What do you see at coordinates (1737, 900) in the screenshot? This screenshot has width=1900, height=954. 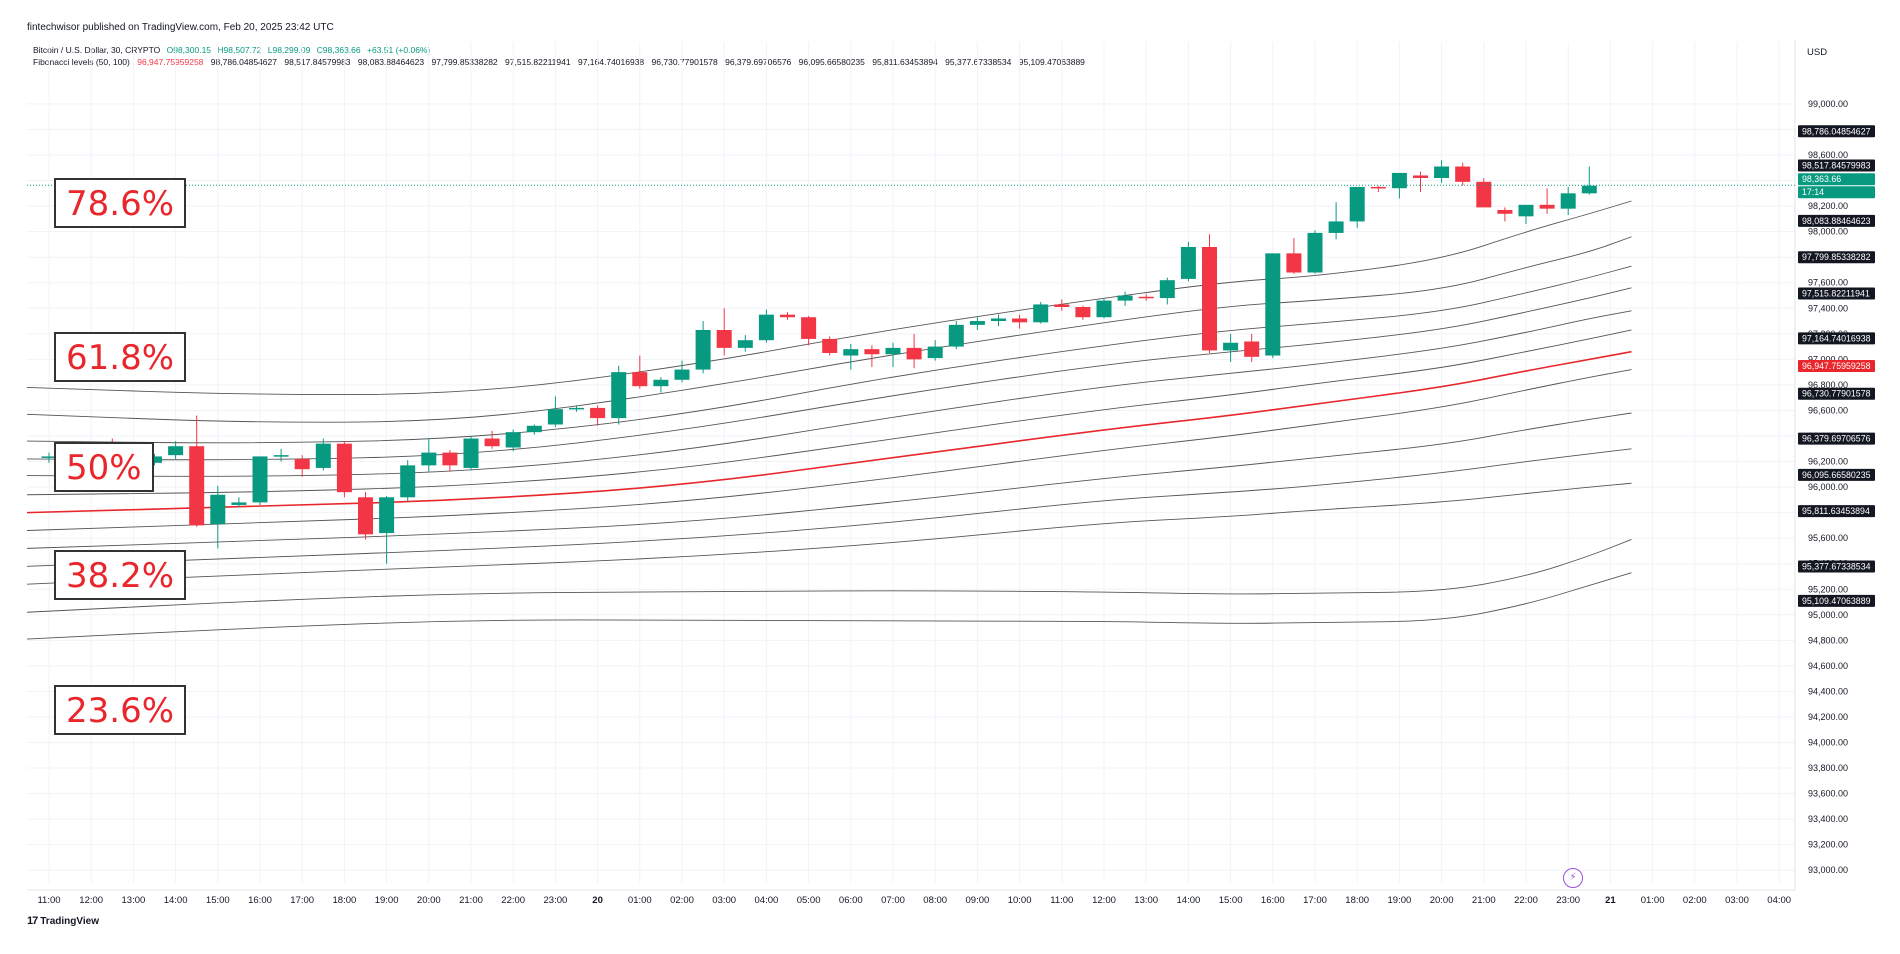 I see `x-tick-label: 03:00` at bounding box center [1737, 900].